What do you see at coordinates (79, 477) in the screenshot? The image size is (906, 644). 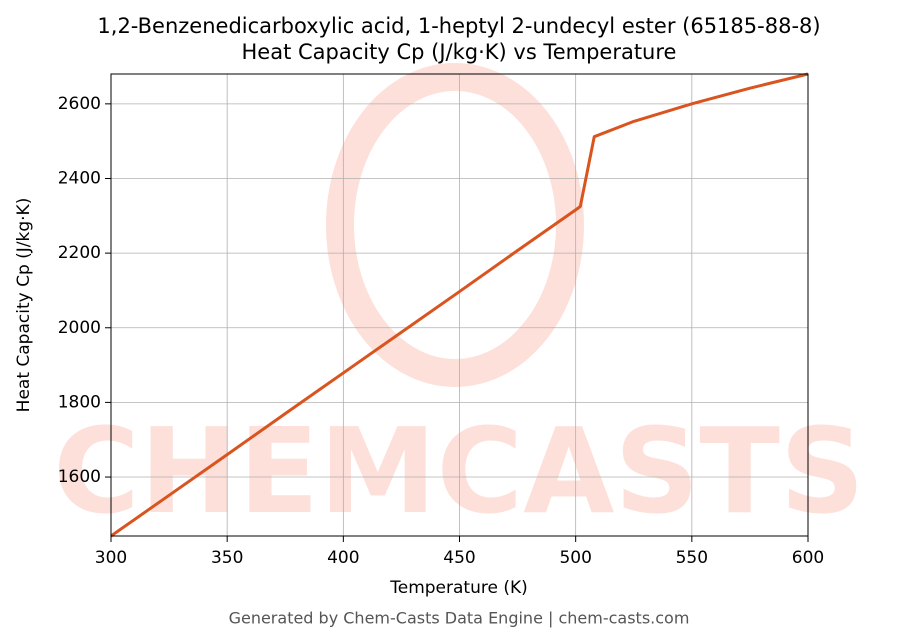 I see `y-tick-label: 1600` at bounding box center [79, 477].